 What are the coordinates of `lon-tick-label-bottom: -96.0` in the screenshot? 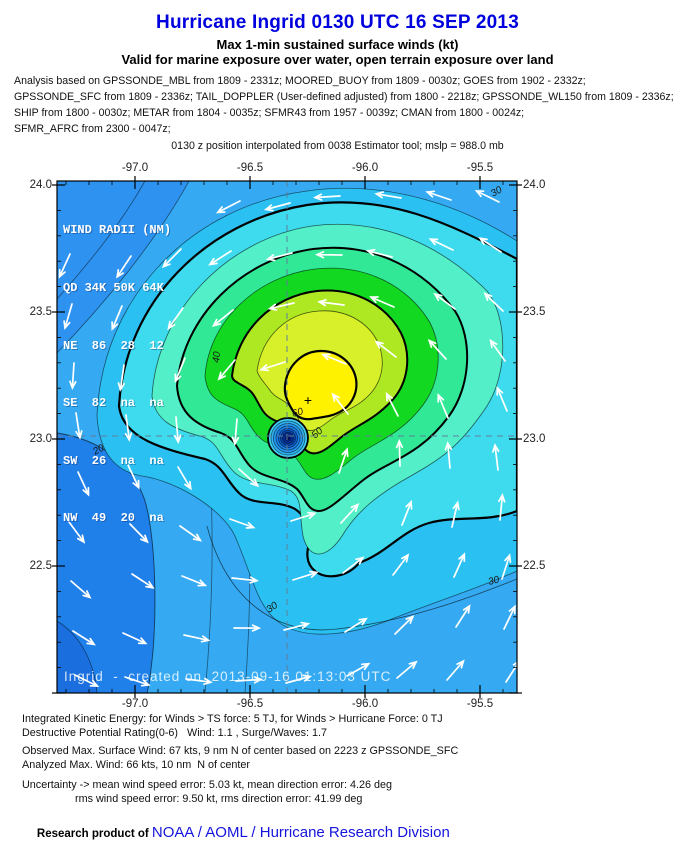 It's located at (365, 704).